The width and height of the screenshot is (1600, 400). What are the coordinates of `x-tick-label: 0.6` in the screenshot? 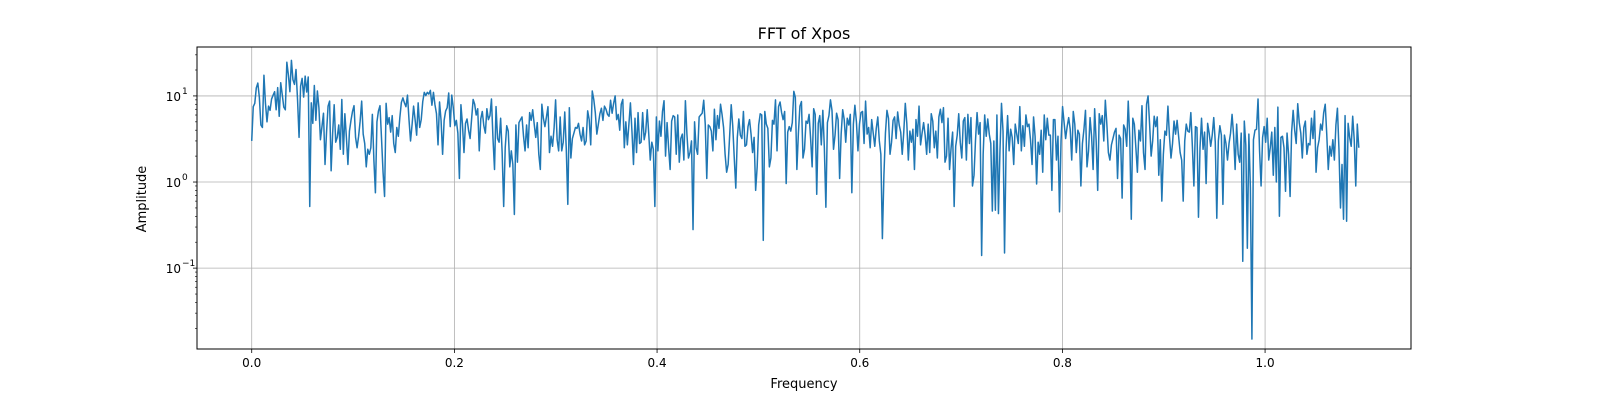 It's located at (859, 363).